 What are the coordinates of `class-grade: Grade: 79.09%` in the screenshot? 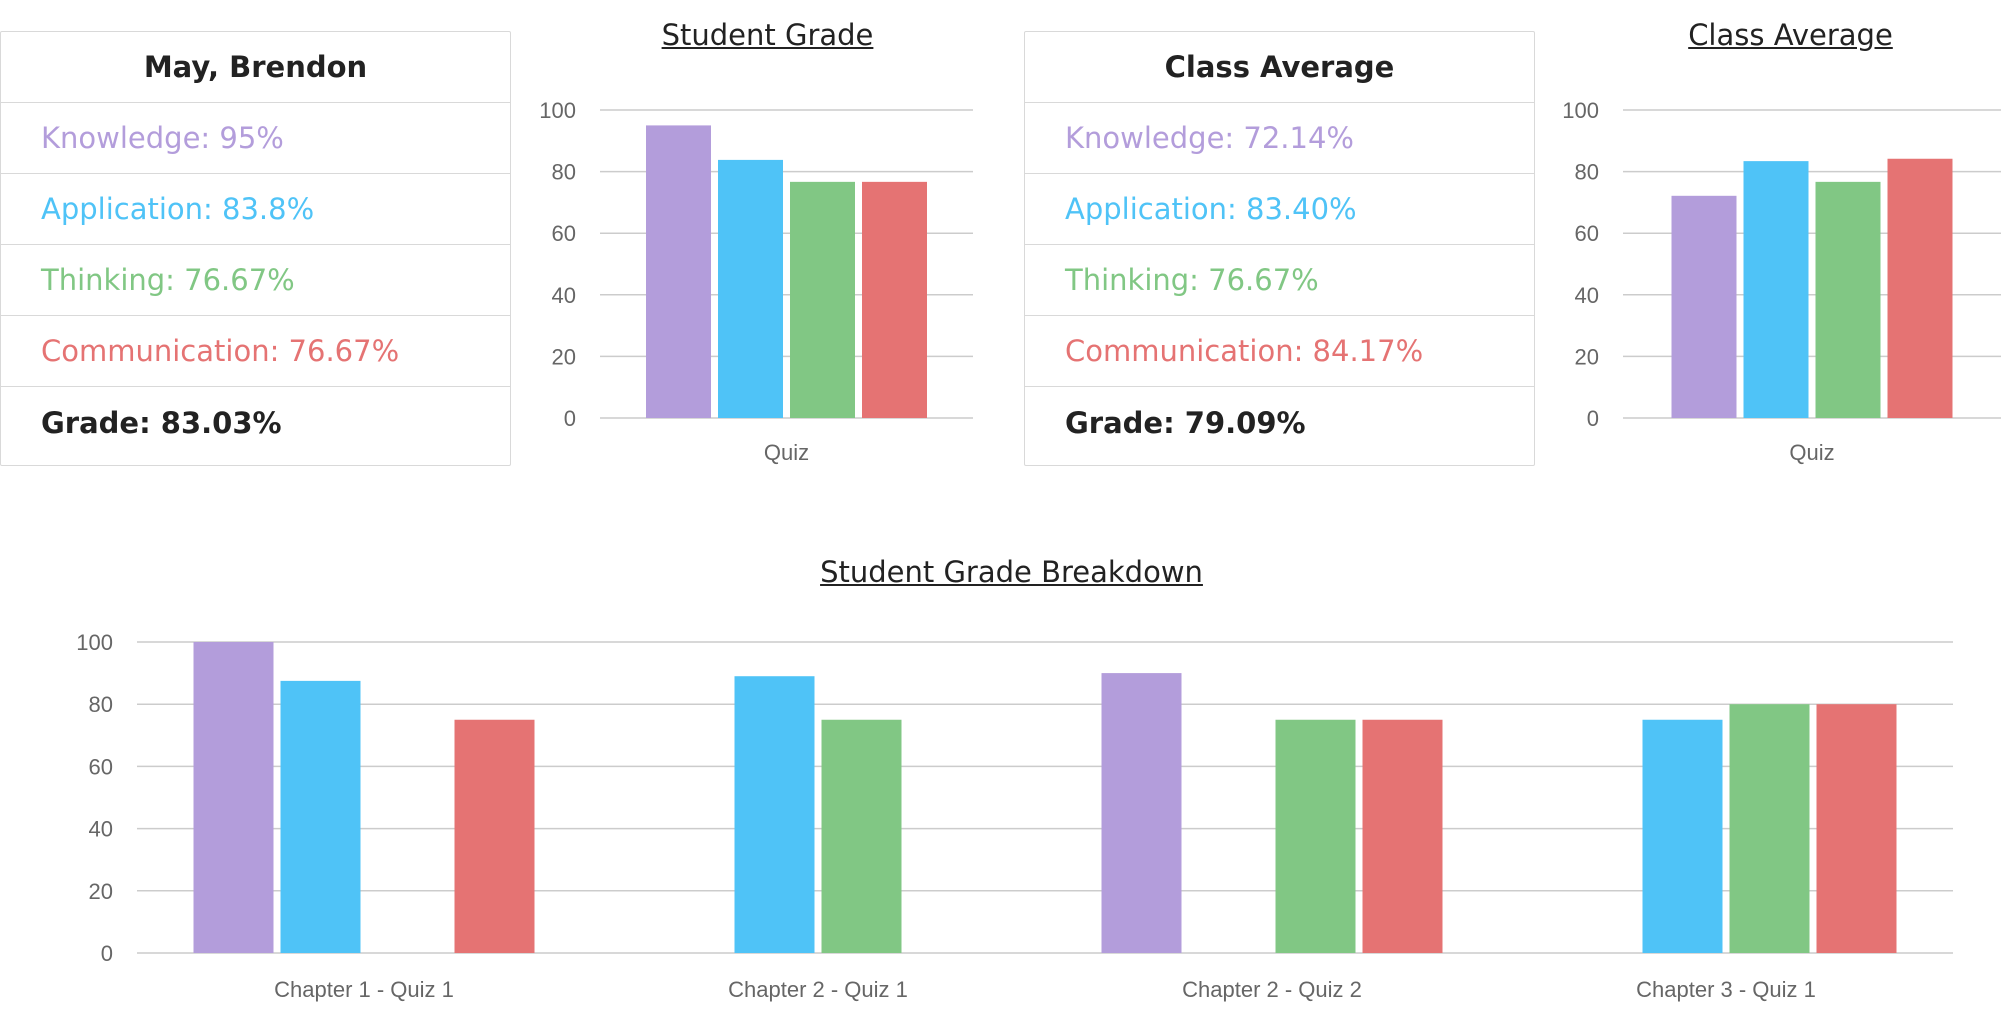 It's located at (1185, 422).